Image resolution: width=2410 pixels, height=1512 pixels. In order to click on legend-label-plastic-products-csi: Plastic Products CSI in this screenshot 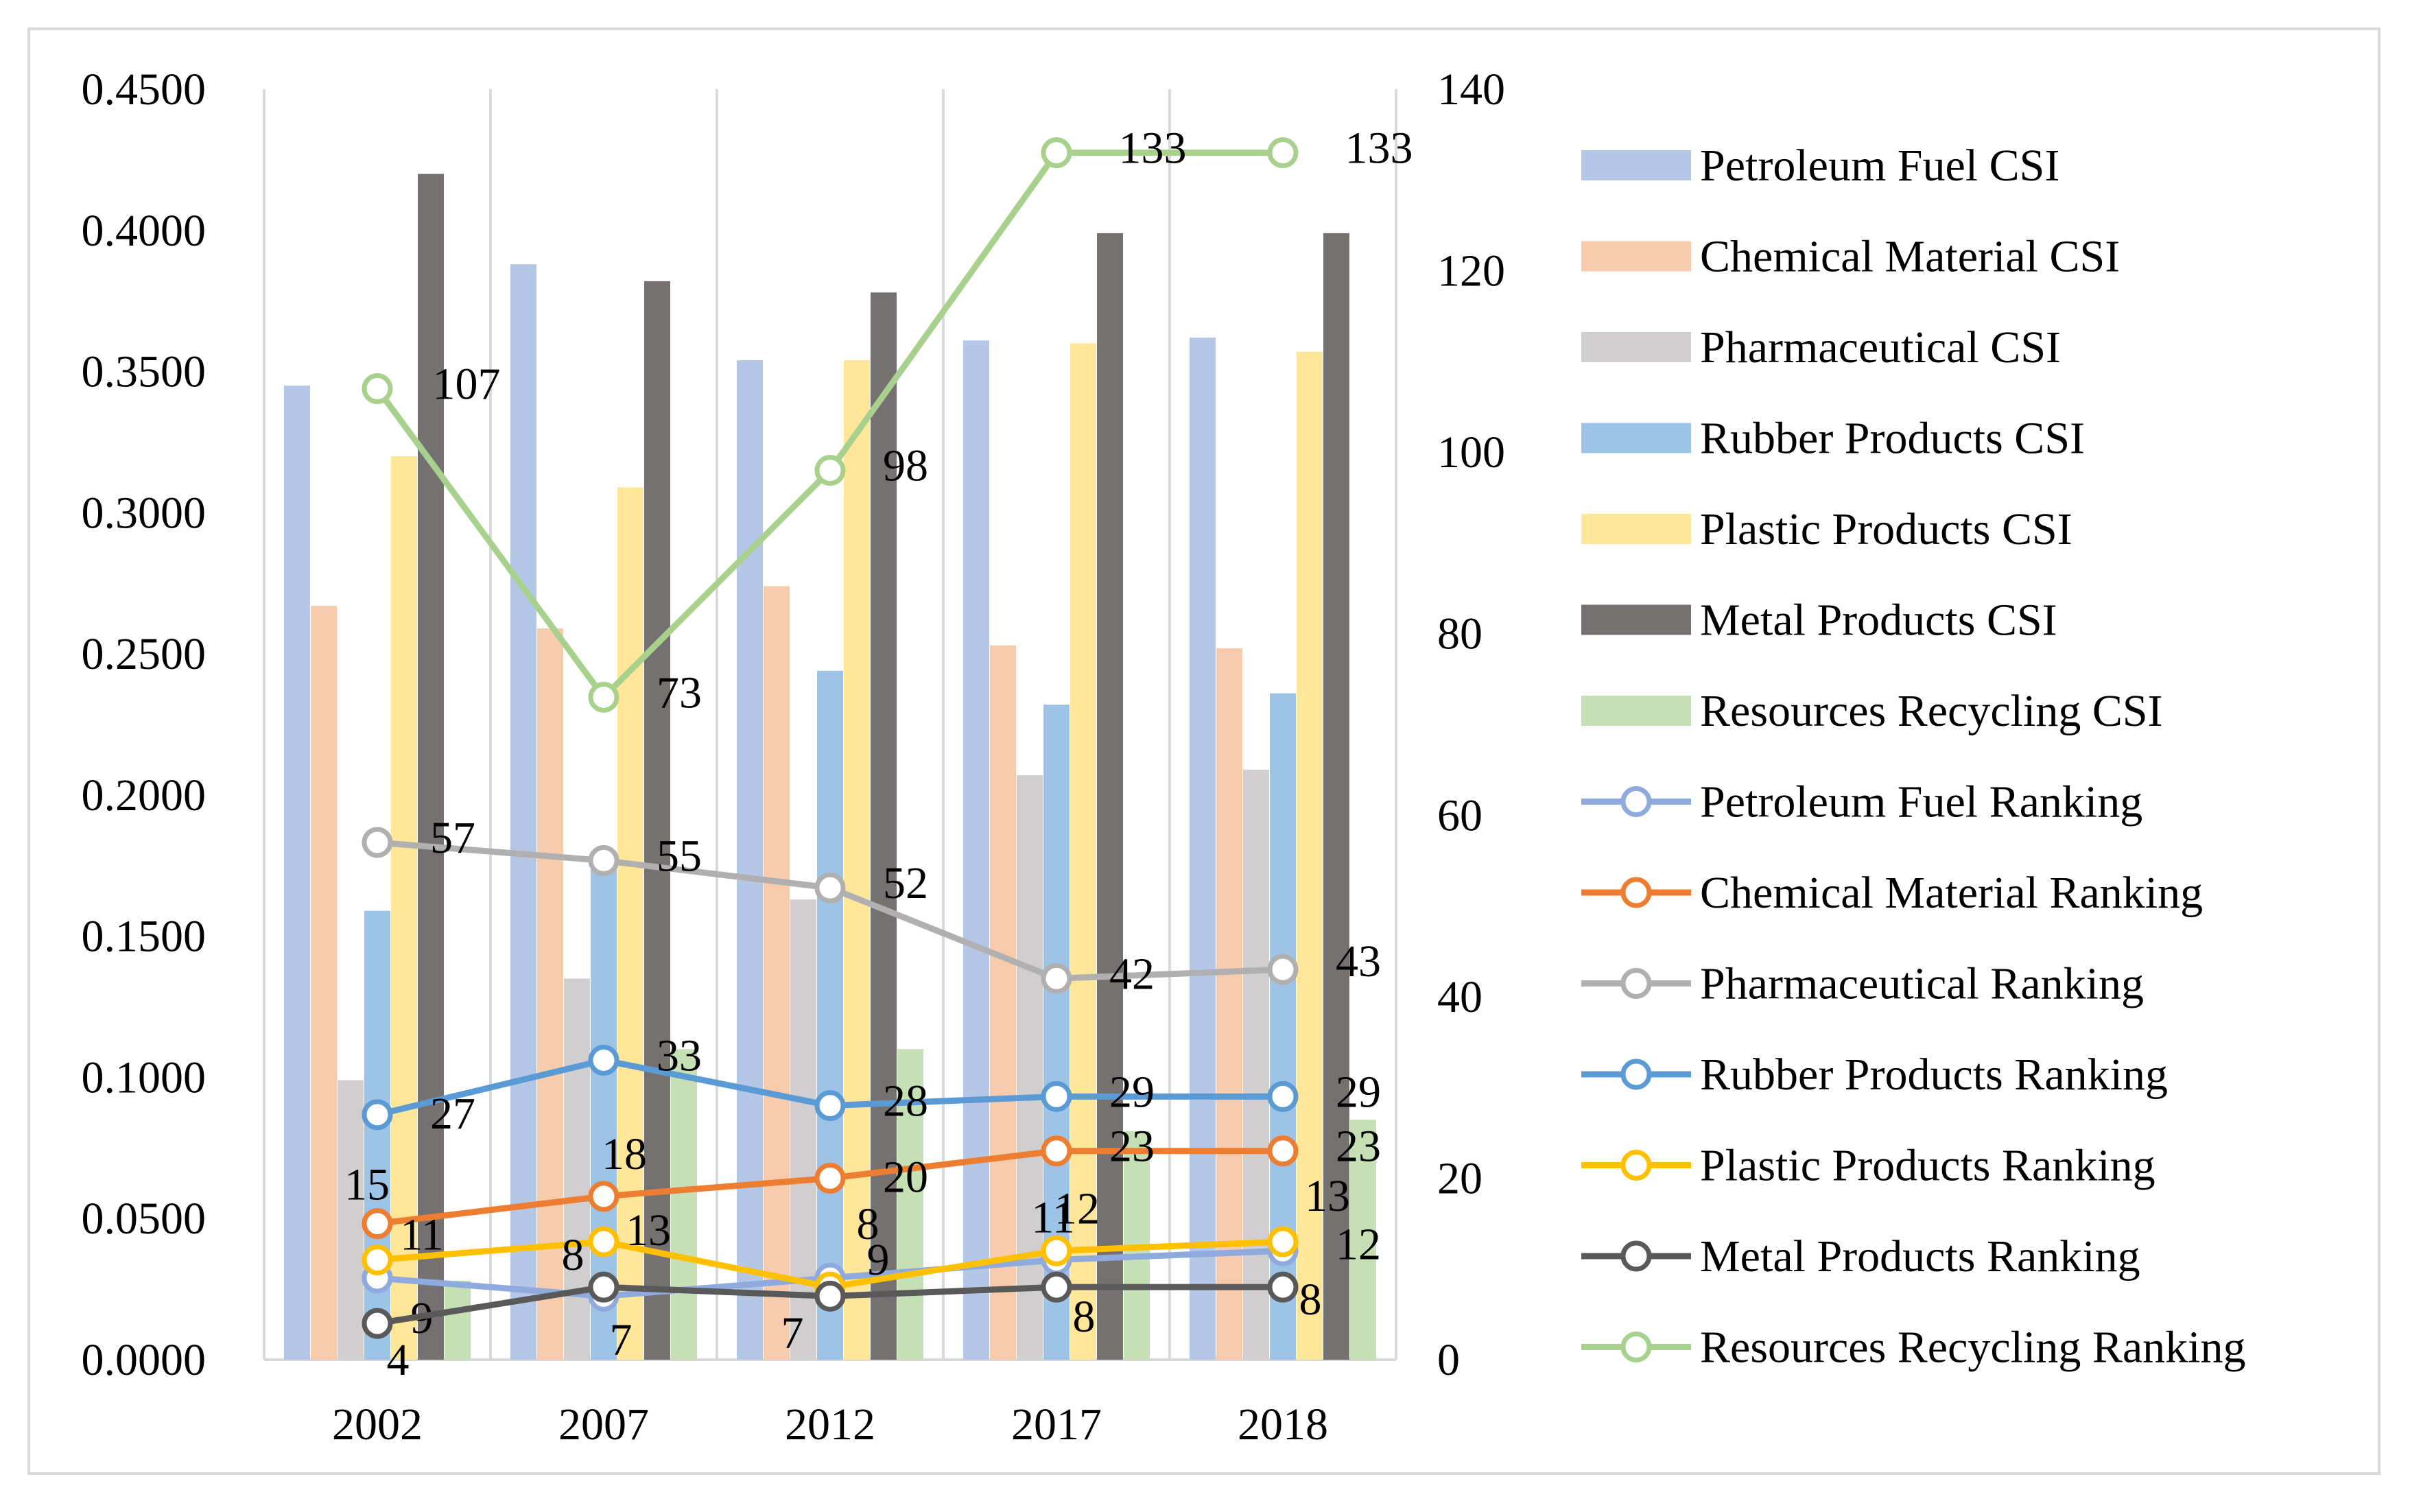, I will do `click(1886, 529)`.